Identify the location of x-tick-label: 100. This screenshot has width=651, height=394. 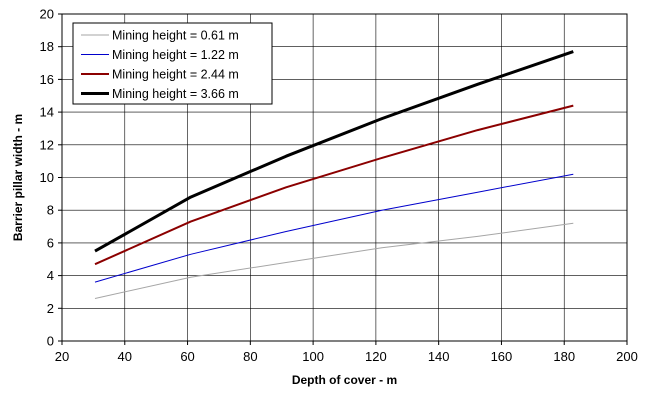
(313, 356).